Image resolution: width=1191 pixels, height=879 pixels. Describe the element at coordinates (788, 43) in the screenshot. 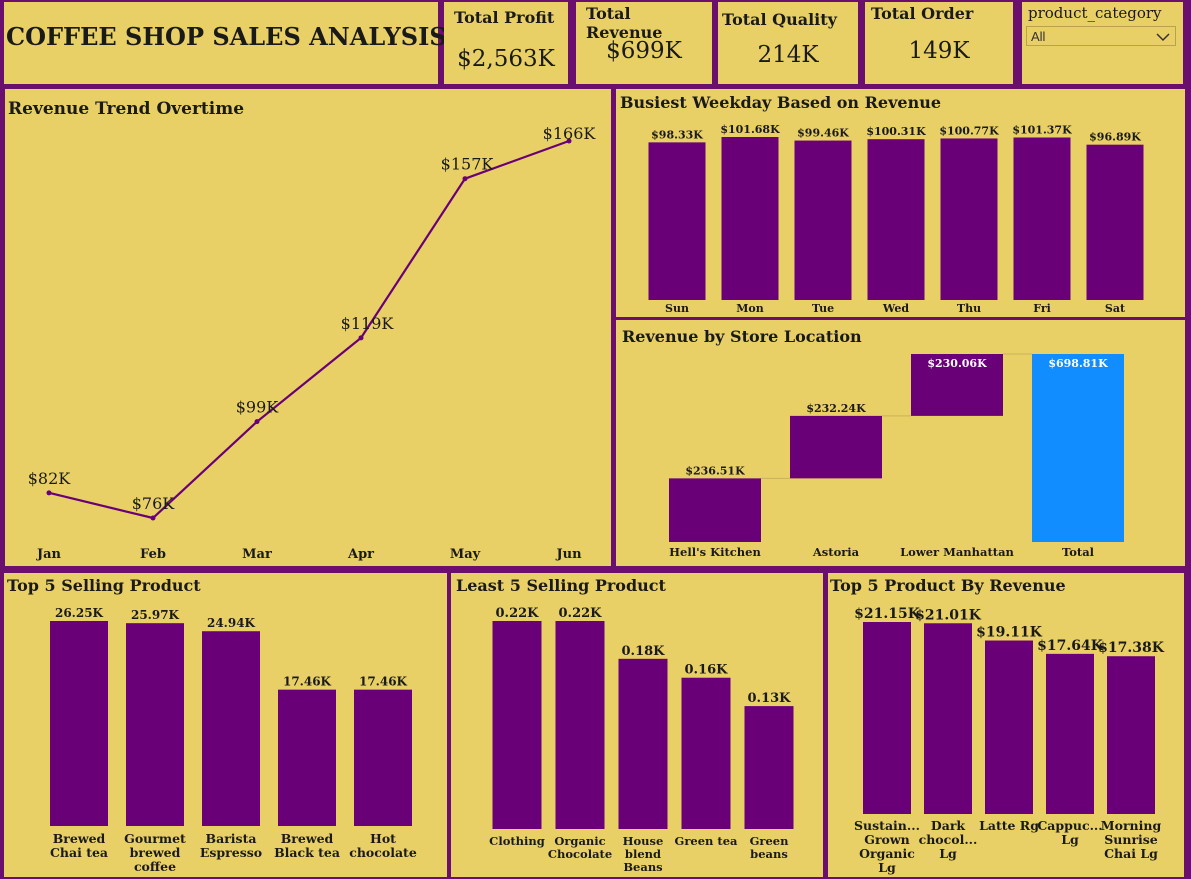

I see `kpi-card-quality: Total Quality 214K` at that location.